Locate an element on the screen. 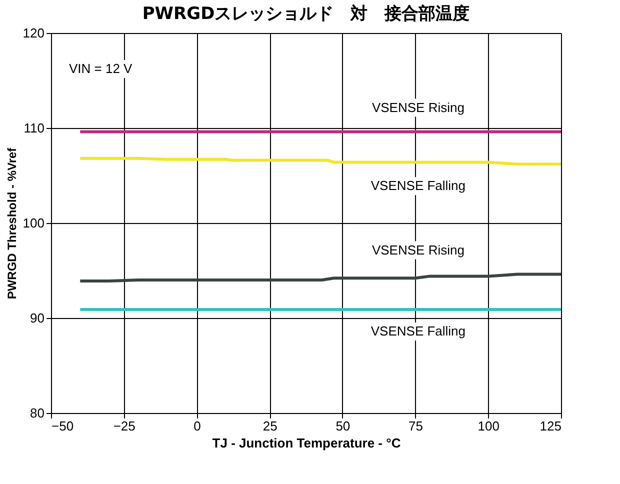  x-tick-label: 0 is located at coordinates (197, 426).